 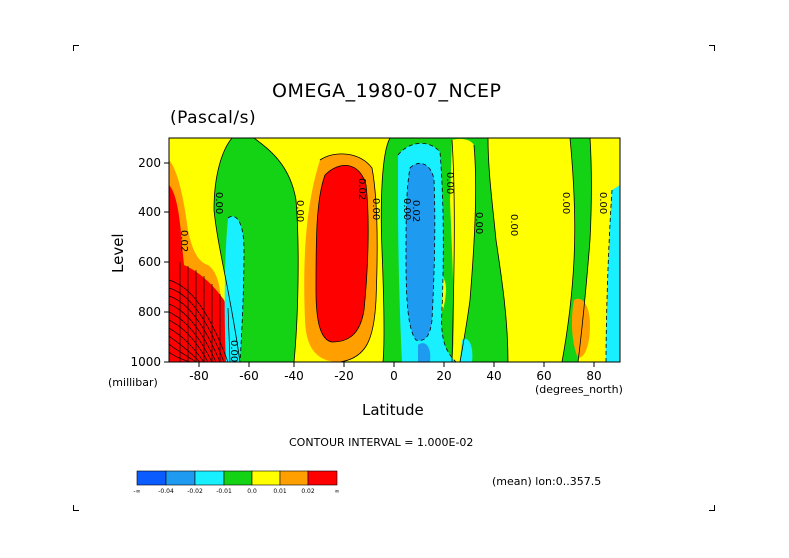 What do you see at coordinates (280, 491) in the screenshot?
I see `colorbar-label: 0.01` at bounding box center [280, 491].